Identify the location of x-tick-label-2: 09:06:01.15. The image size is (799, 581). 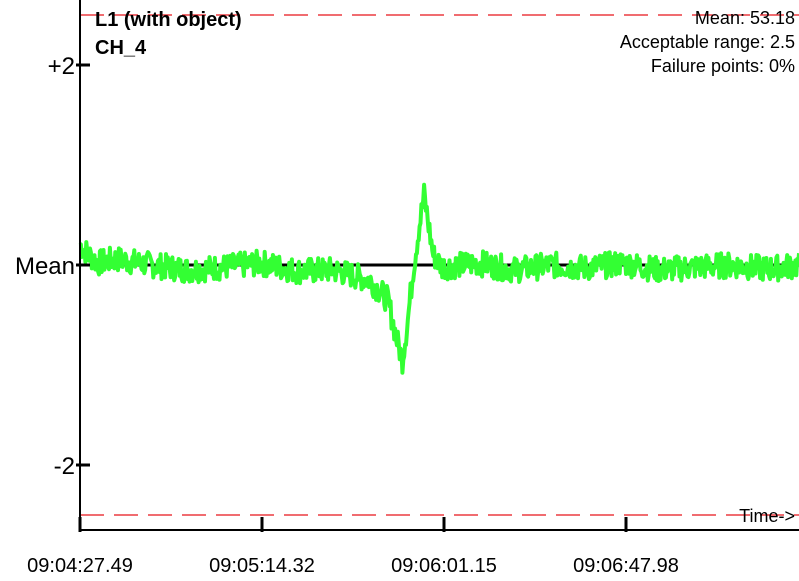
(444, 566).